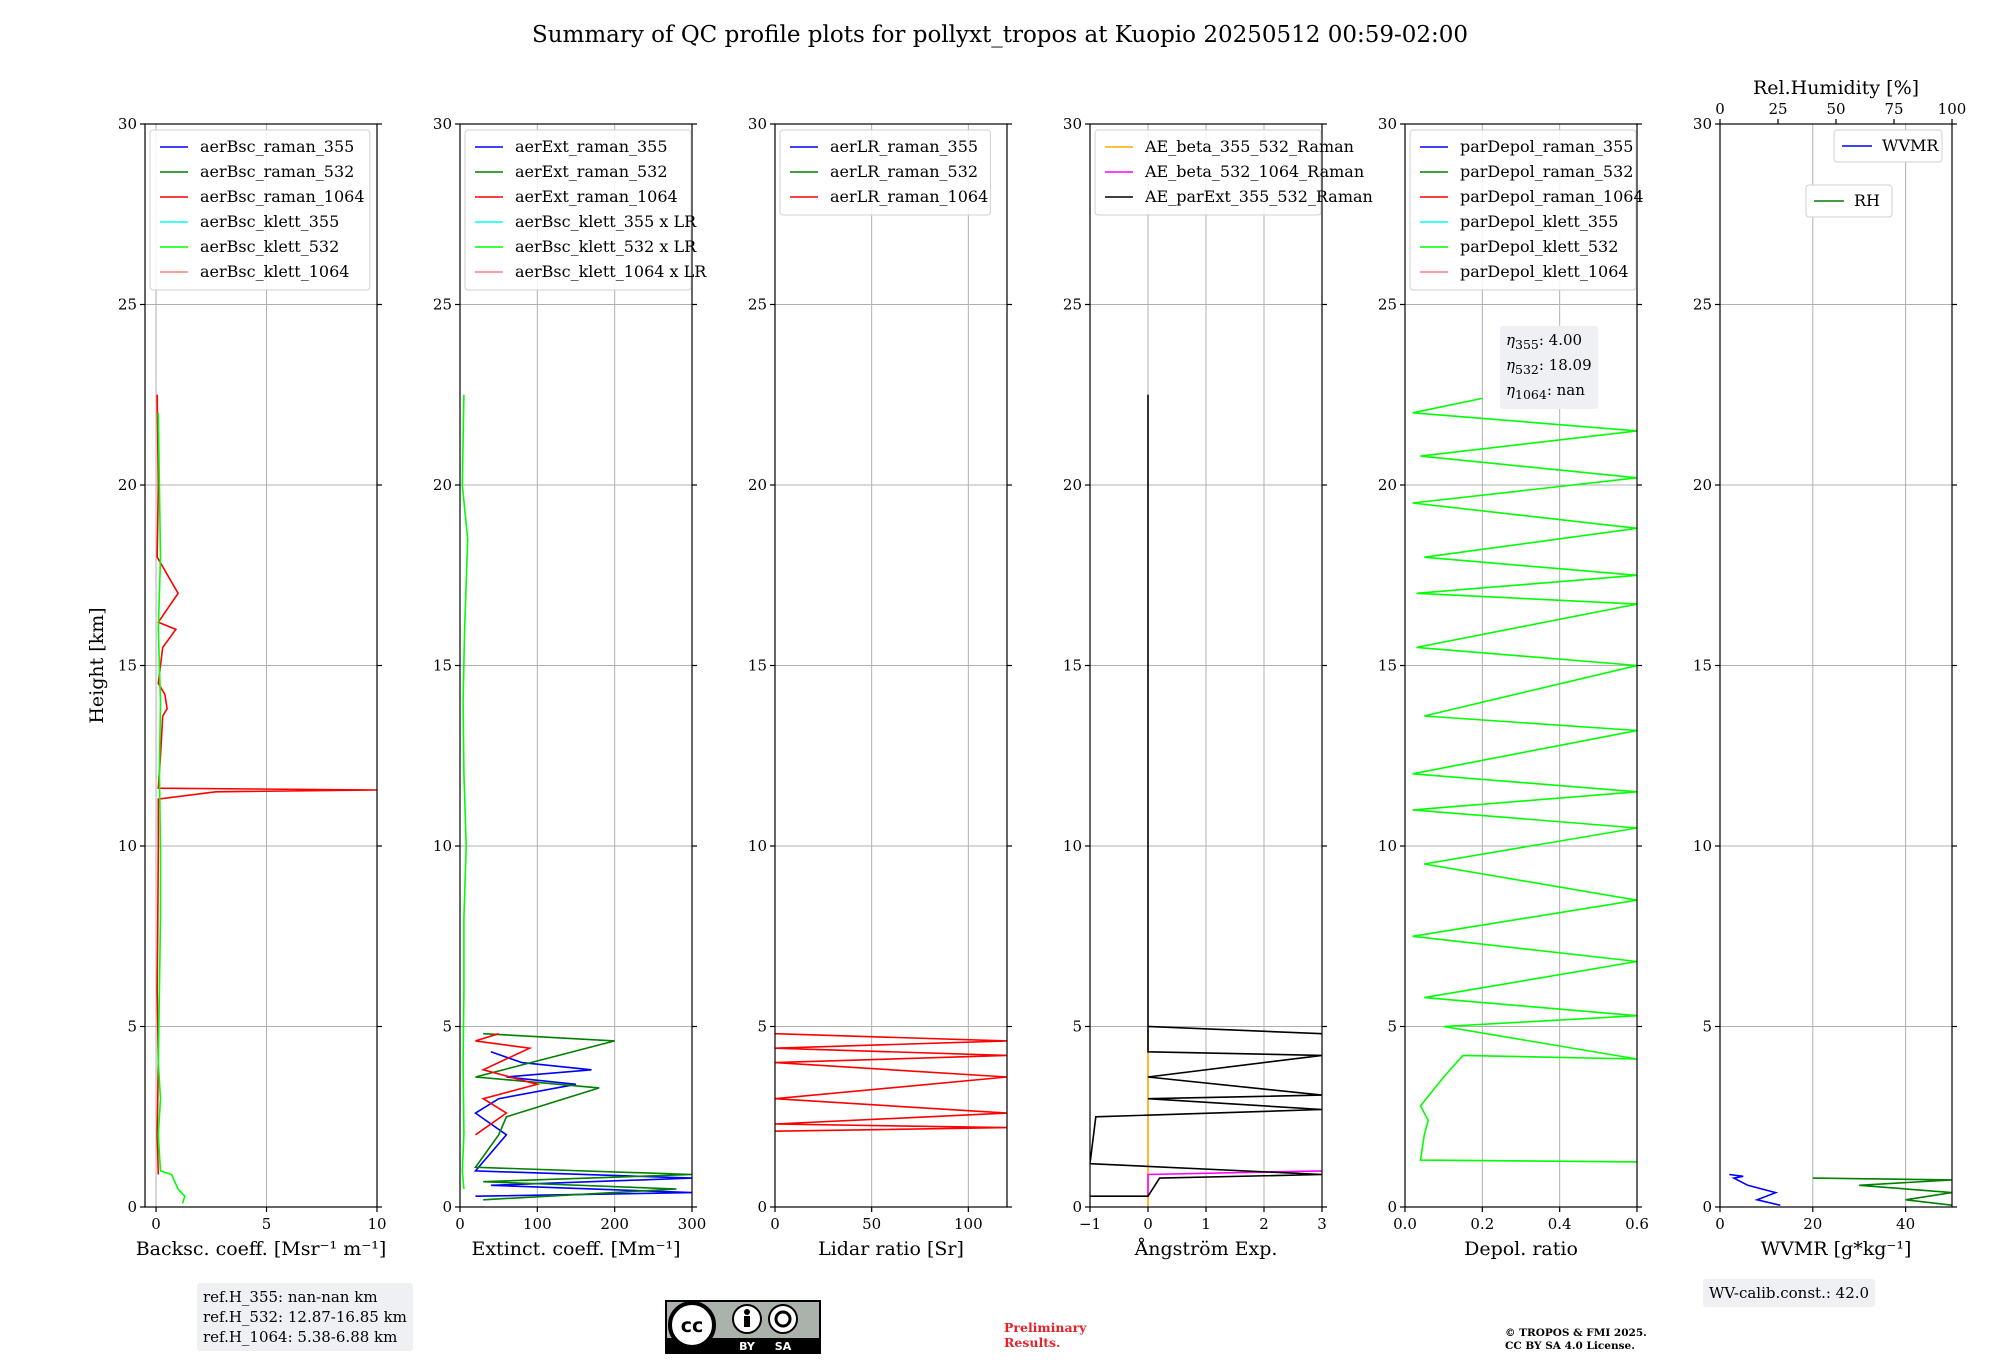 The width and height of the screenshot is (2000, 1360). Describe the element at coordinates (261, 1249) in the screenshot. I see `x-axis-label: Backsc. coeff. [Msr⁻¹ m⁻¹]` at that location.